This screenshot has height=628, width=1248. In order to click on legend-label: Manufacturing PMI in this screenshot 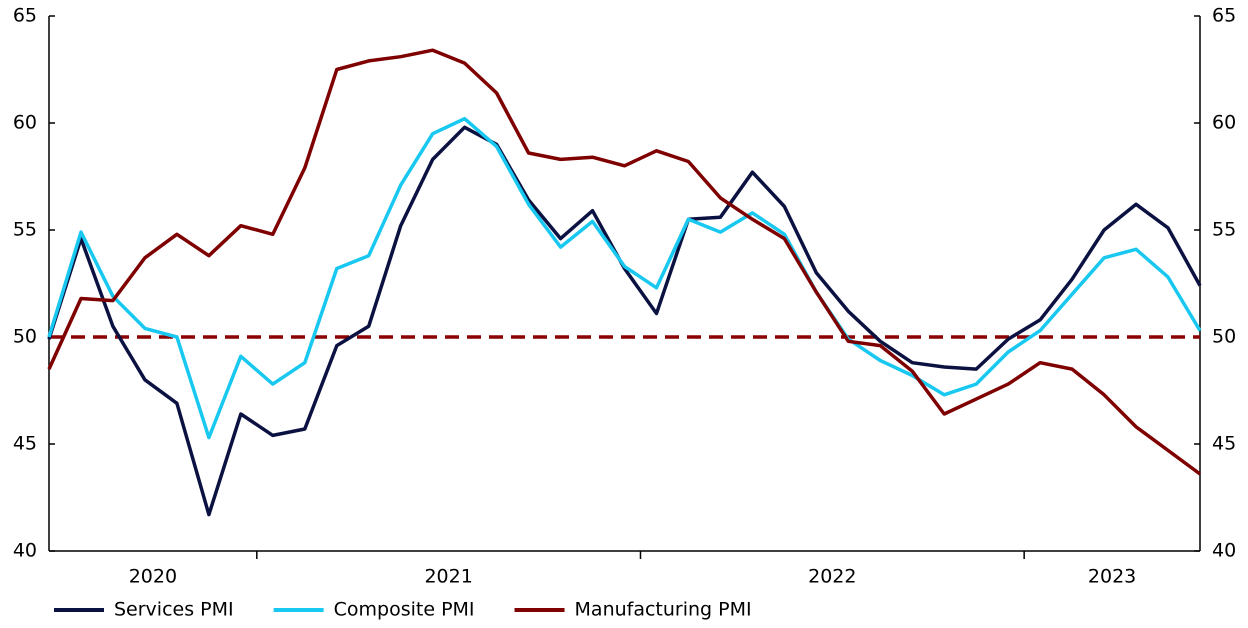, I will do `click(663, 610)`.